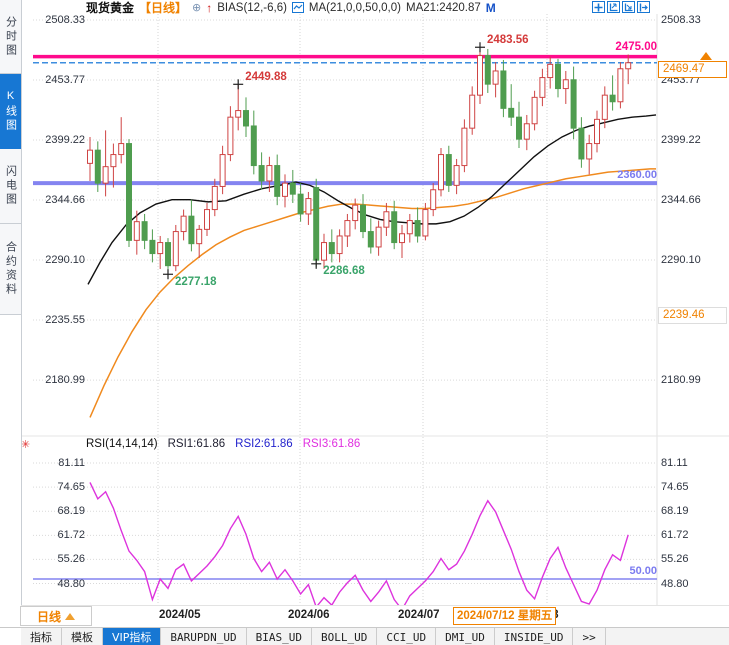 Image resolution: width=729 pixels, height=645 pixels. What do you see at coordinates (419, 615) in the screenshot?
I see `x-axis-month-label: 2024/07` at bounding box center [419, 615].